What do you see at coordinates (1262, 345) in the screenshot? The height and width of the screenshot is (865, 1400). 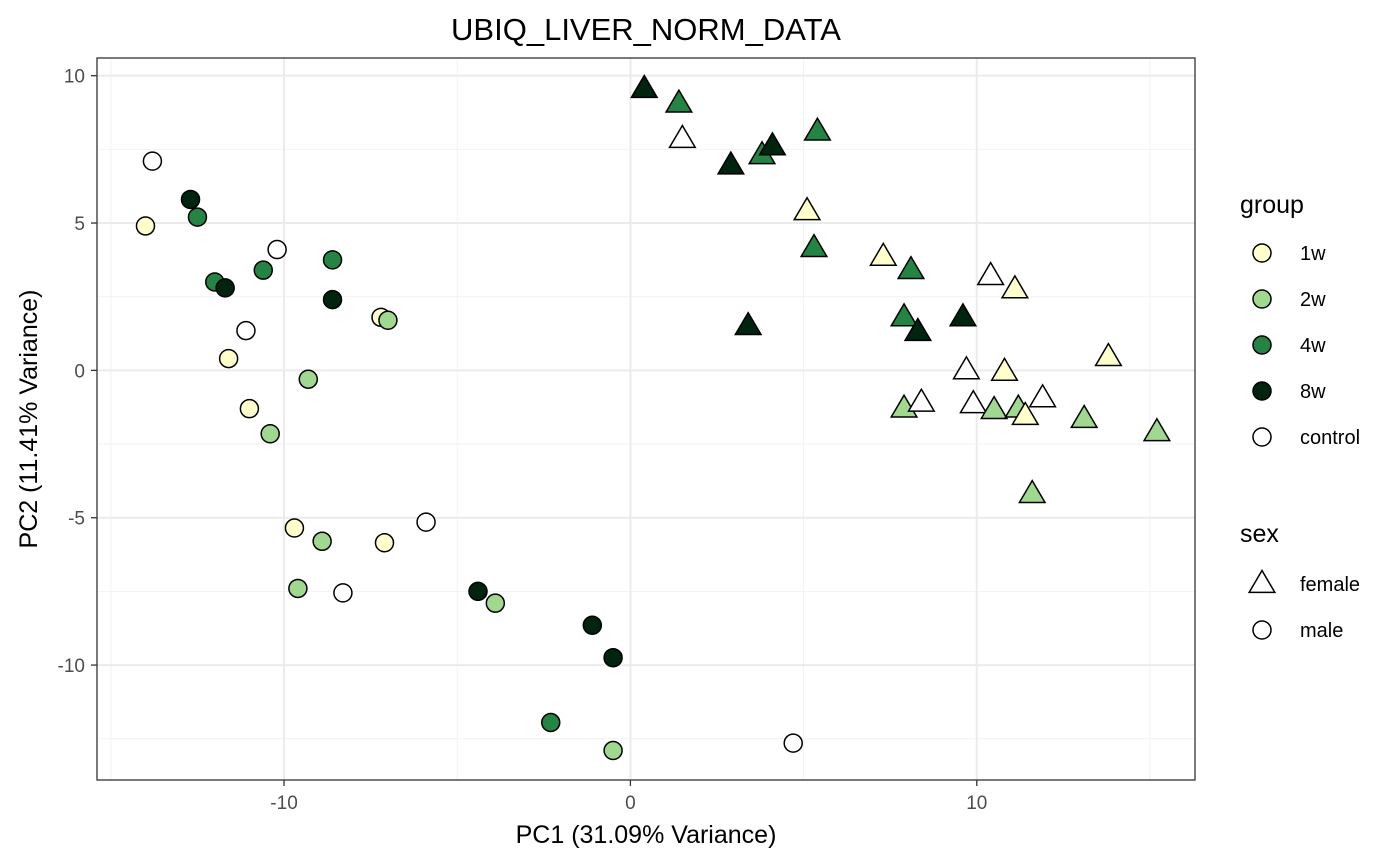 I see `legend-key-4w` at bounding box center [1262, 345].